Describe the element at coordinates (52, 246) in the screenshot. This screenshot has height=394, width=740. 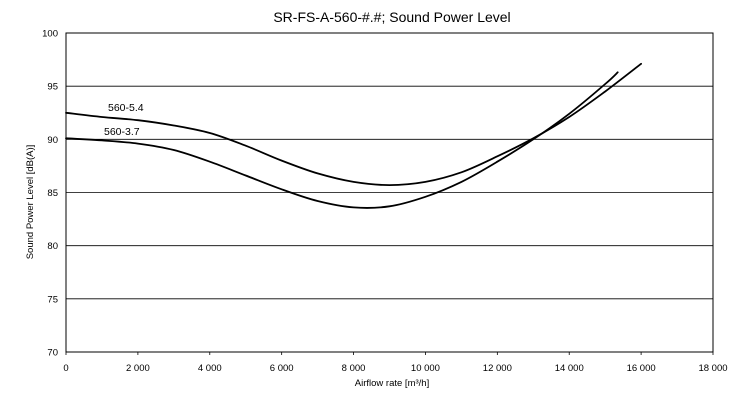
I see `y-tick-label: 80` at that location.